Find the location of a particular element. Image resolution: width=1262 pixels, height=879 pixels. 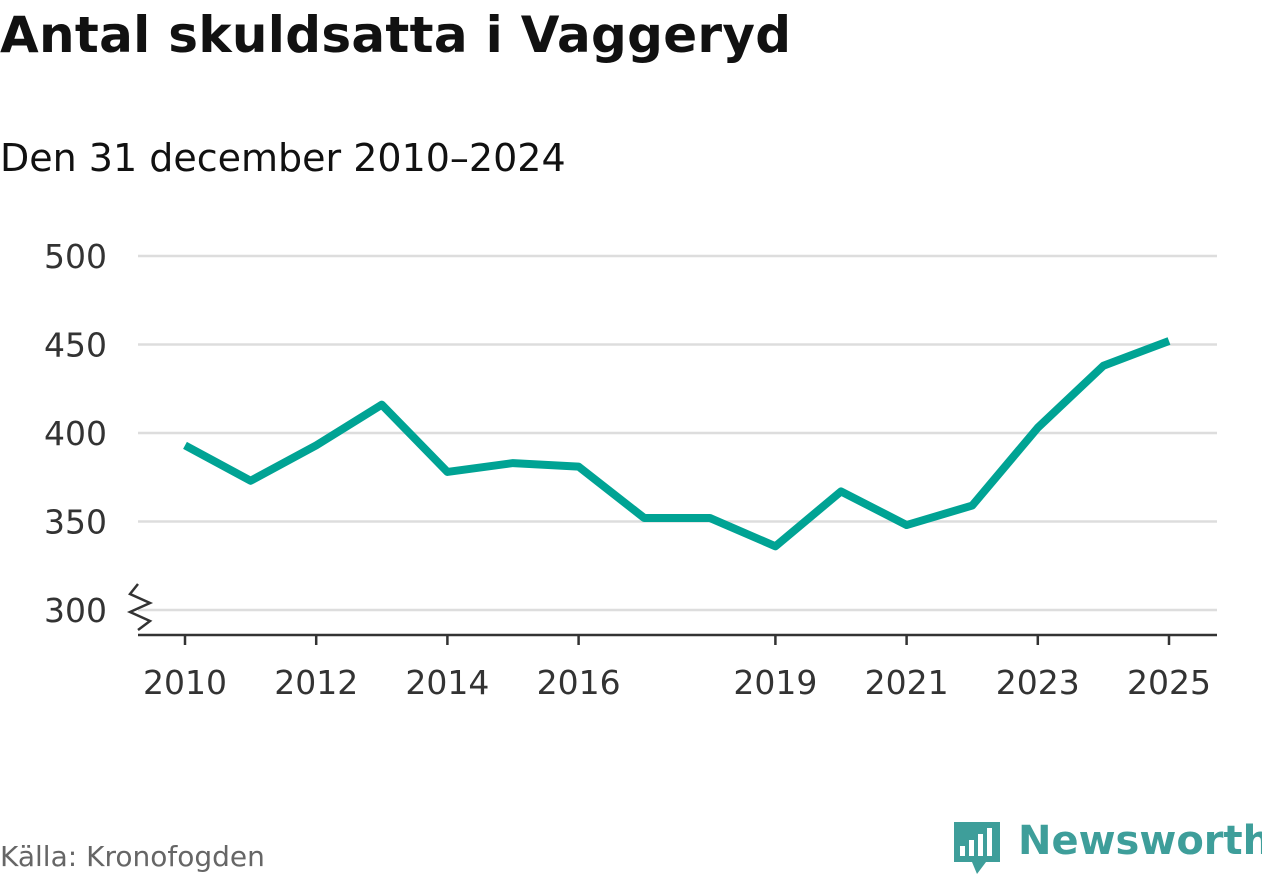

x-tick-label: 2021 is located at coordinates (907, 682).